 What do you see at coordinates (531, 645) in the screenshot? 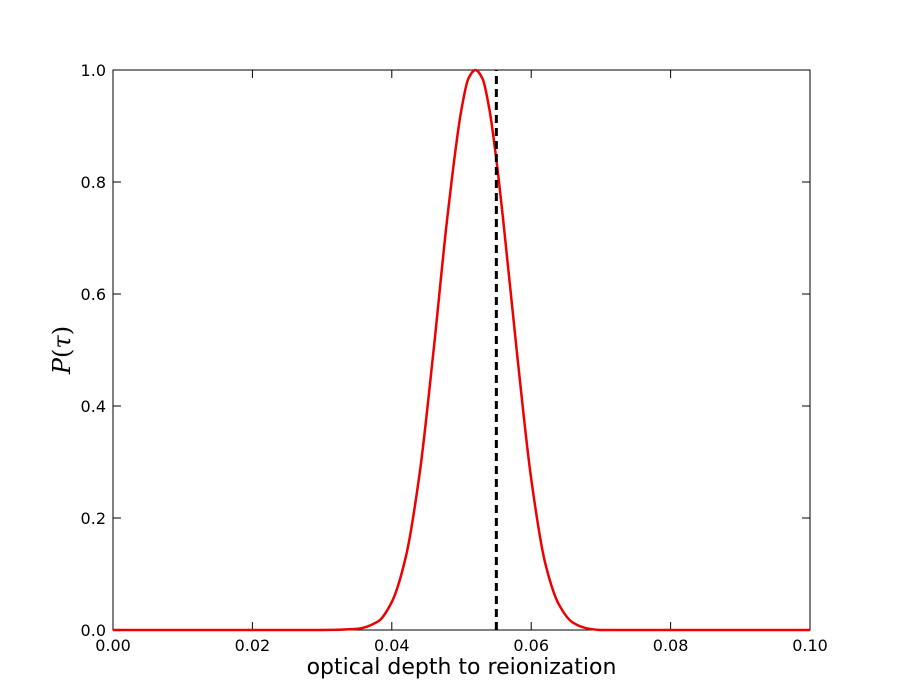
I see `x-tick-label: 0.06` at bounding box center [531, 645].